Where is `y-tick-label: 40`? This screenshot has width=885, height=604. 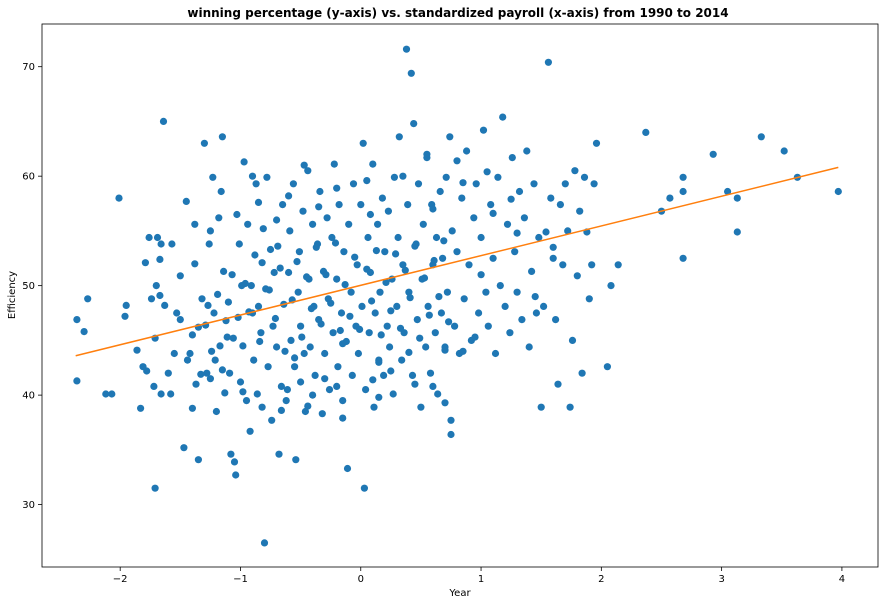
y-tick-label: 40 is located at coordinates (28, 396).